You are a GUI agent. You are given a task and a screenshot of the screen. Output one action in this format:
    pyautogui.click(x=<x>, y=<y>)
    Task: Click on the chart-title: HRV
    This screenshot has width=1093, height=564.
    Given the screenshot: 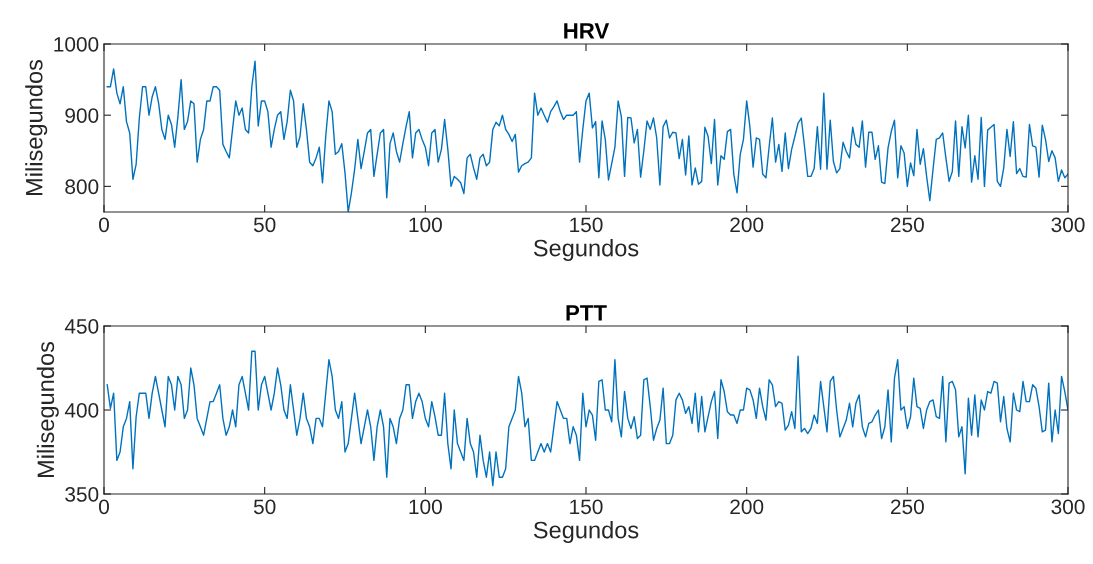 What is the action you would take?
    pyautogui.click(x=587, y=31)
    